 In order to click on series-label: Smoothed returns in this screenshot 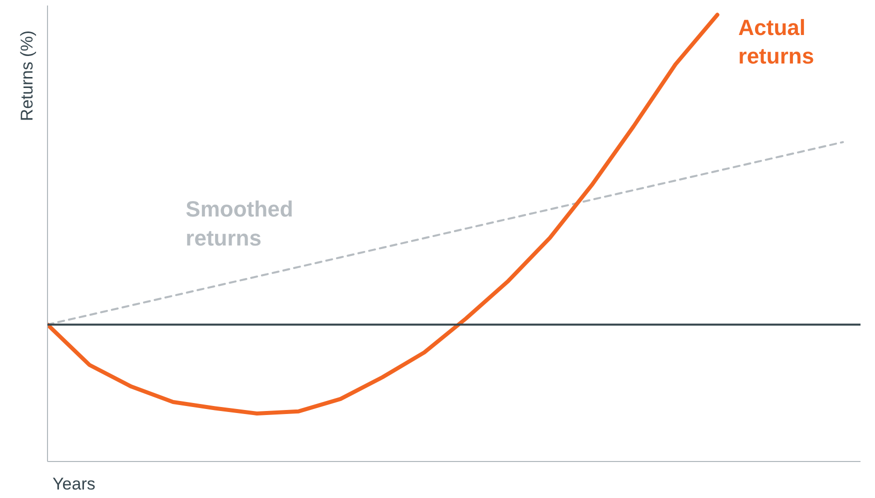, I will do `click(240, 223)`.